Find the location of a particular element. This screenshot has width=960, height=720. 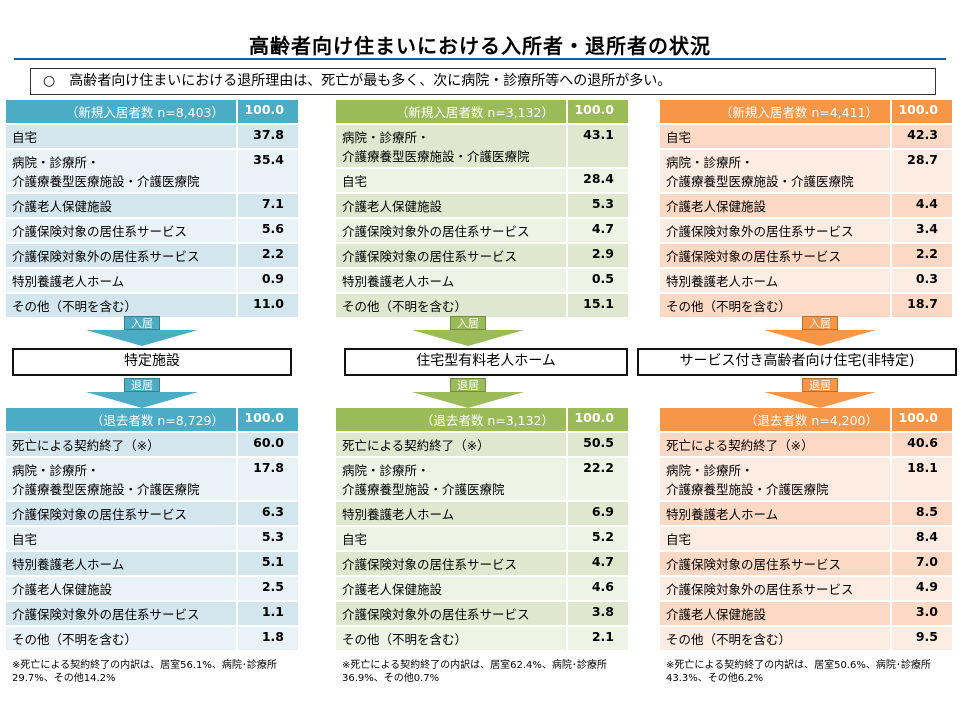

table-row: 死亡による契約終了（※） 50.5 is located at coordinates (482, 444).